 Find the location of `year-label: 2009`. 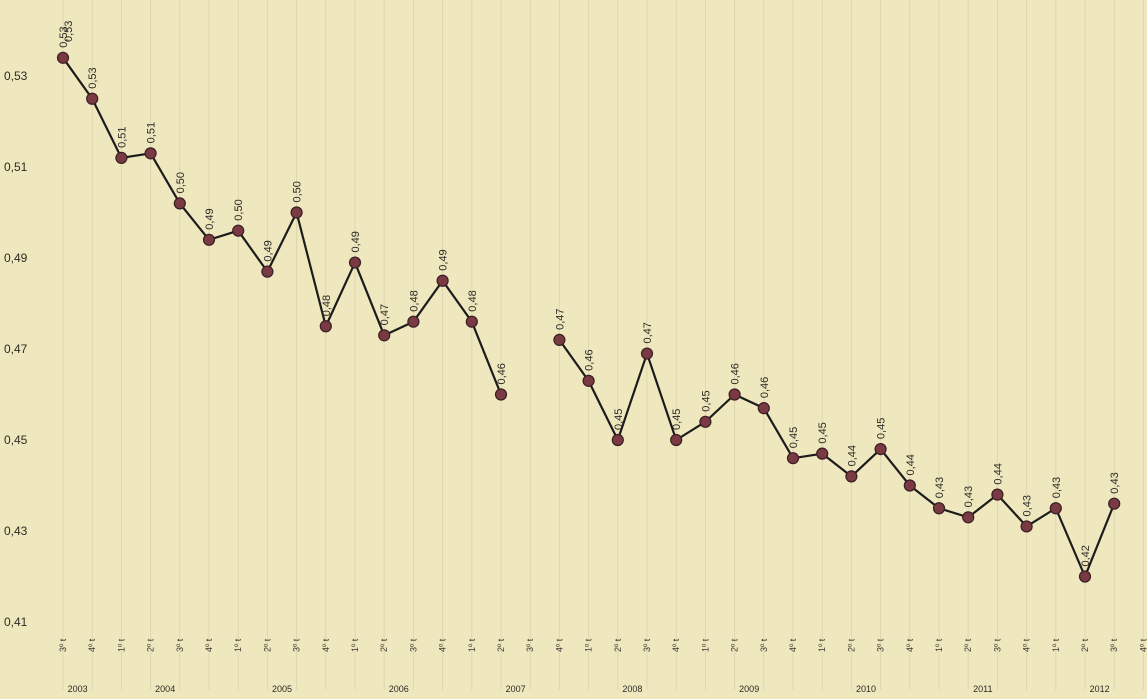

year-label: 2009 is located at coordinates (749, 689).